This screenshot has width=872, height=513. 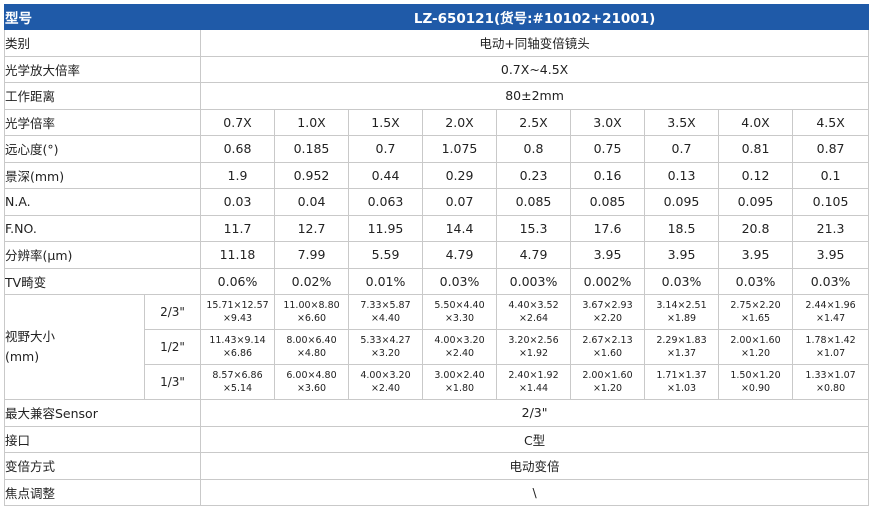 I want to click on value-cell: 7.99, so click(x=311, y=255).